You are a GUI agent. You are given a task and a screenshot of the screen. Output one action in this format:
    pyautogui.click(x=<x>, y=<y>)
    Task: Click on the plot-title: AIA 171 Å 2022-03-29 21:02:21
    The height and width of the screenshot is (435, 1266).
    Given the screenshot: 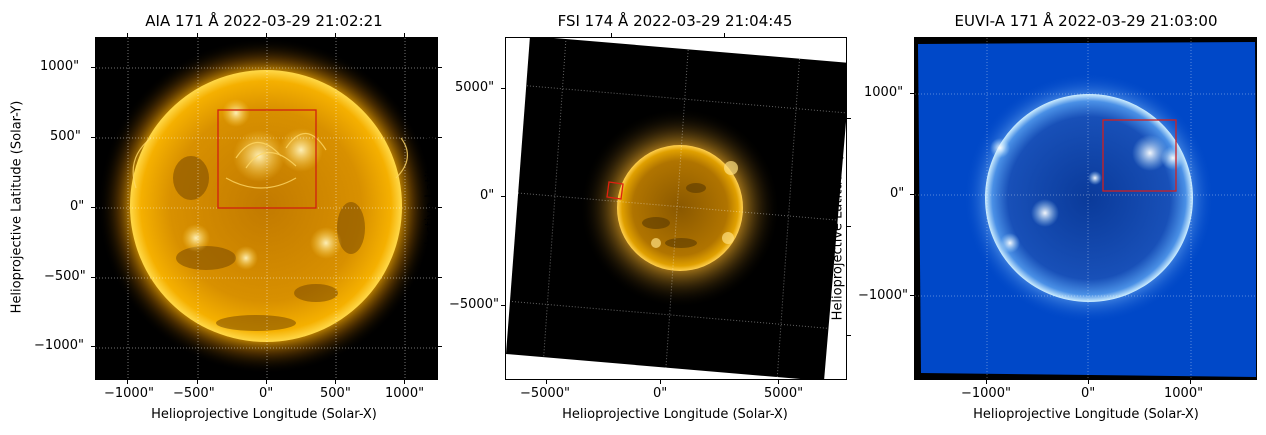 What is the action you would take?
    pyautogui.click(x=264, y=21)
    